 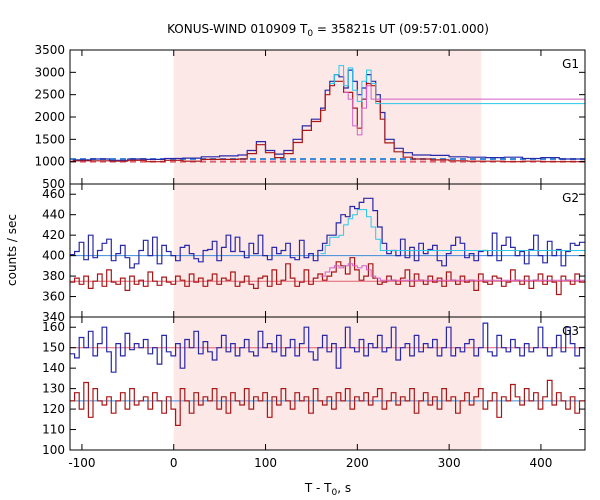 I want to click on y-tick-label: 400, so click(x=53, y=256).